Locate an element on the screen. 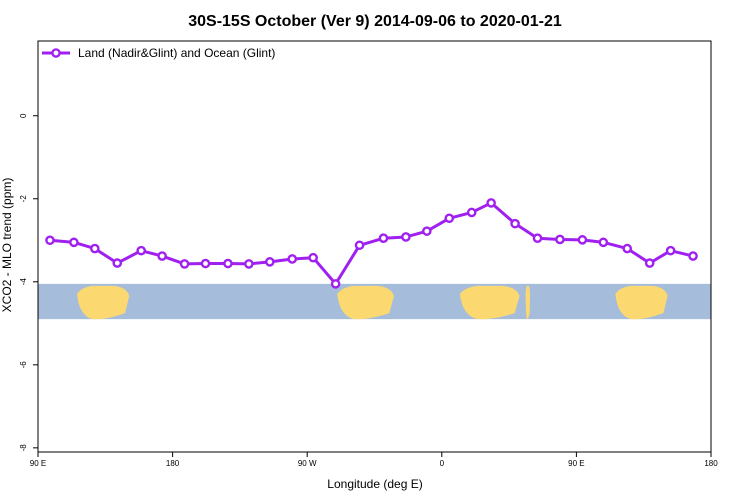 The image size is (750, 500). y-tick-label: -8 is located at coordinates (23, 448).